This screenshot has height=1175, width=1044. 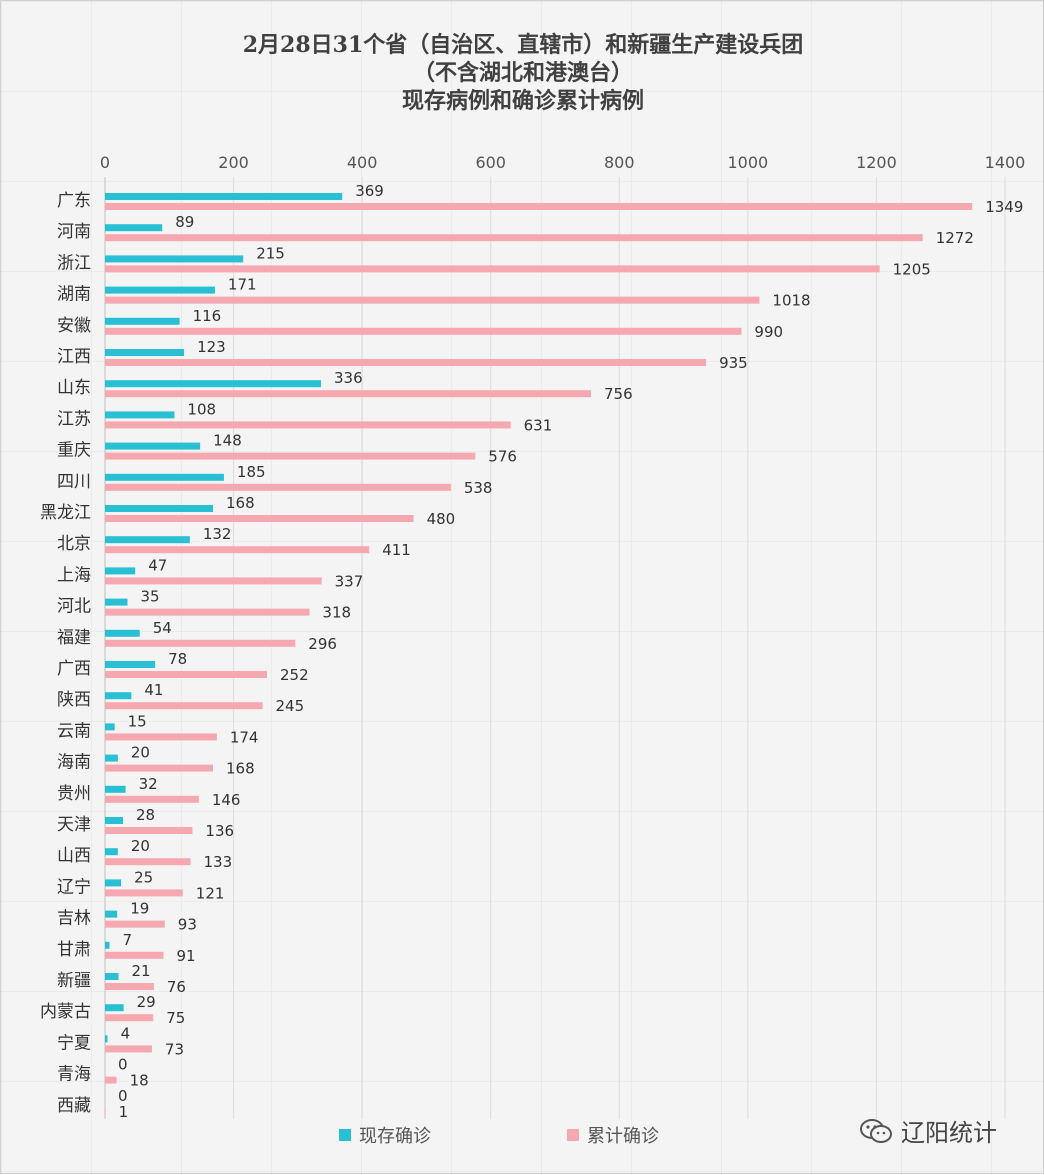 What do you see at coordinates (362, 162) in the screenshot?
I see `x-tick-label: 400` at bounding box center [362, 162].